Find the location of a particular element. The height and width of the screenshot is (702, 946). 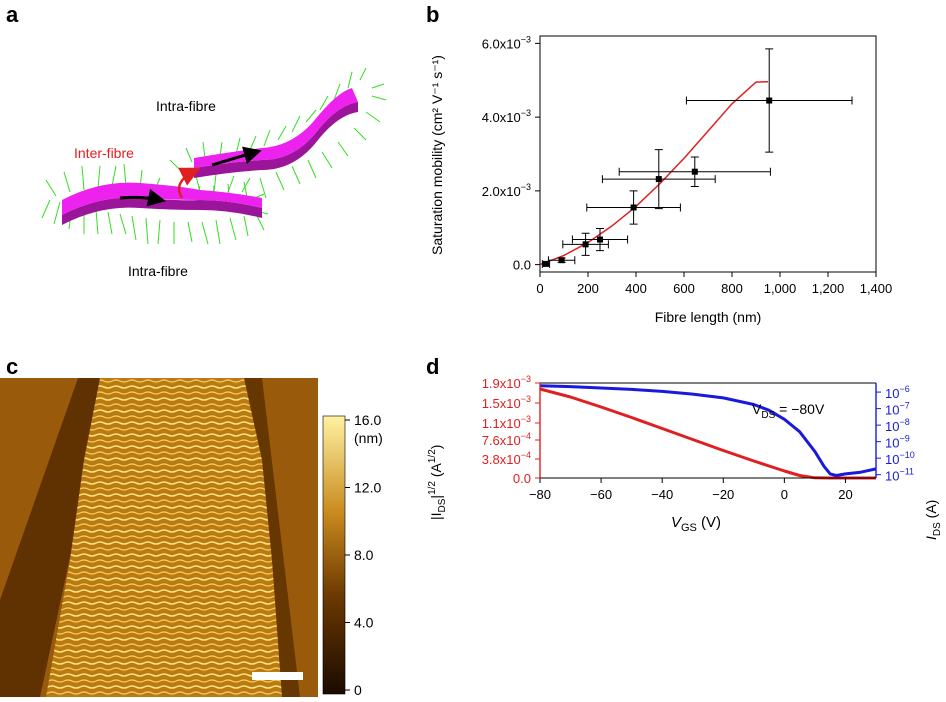

chart-d-x-ticks: −80 −60 −40 −20 0 20 is located at coordinates (691, 490).